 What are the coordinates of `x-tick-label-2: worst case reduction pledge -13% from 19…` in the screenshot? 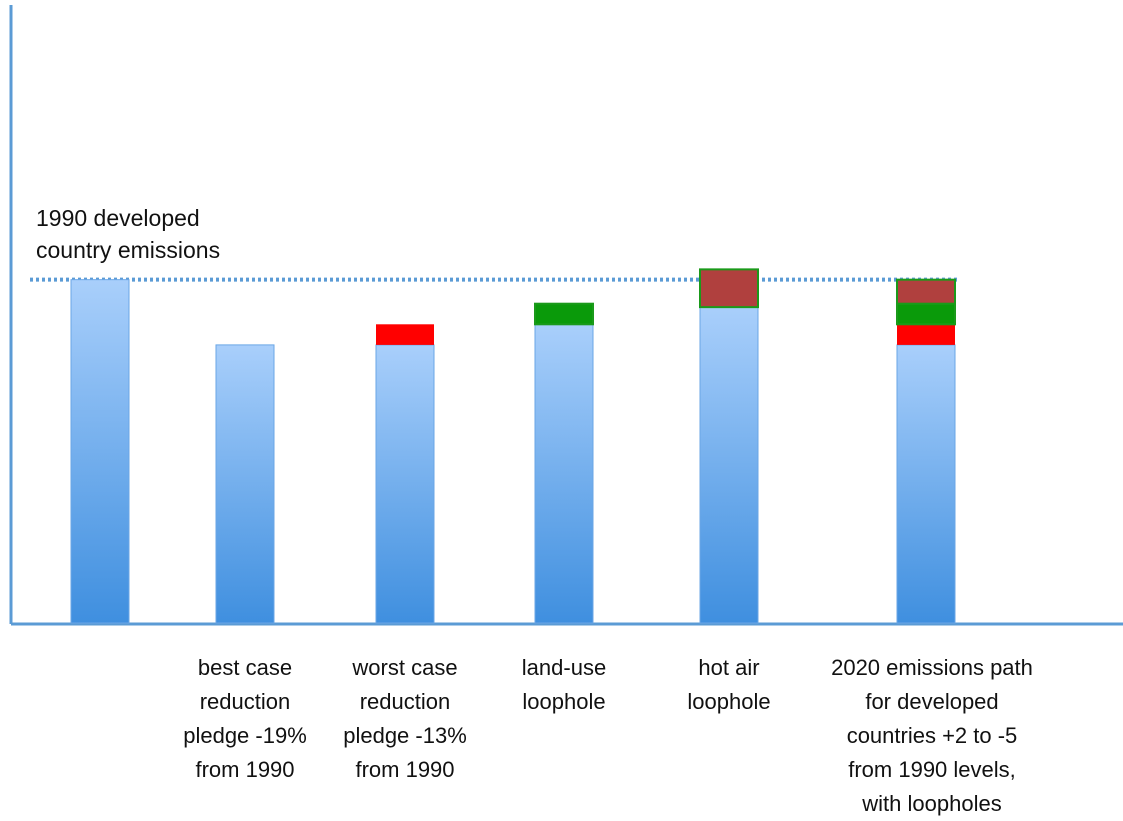 It's located at (405, 718).